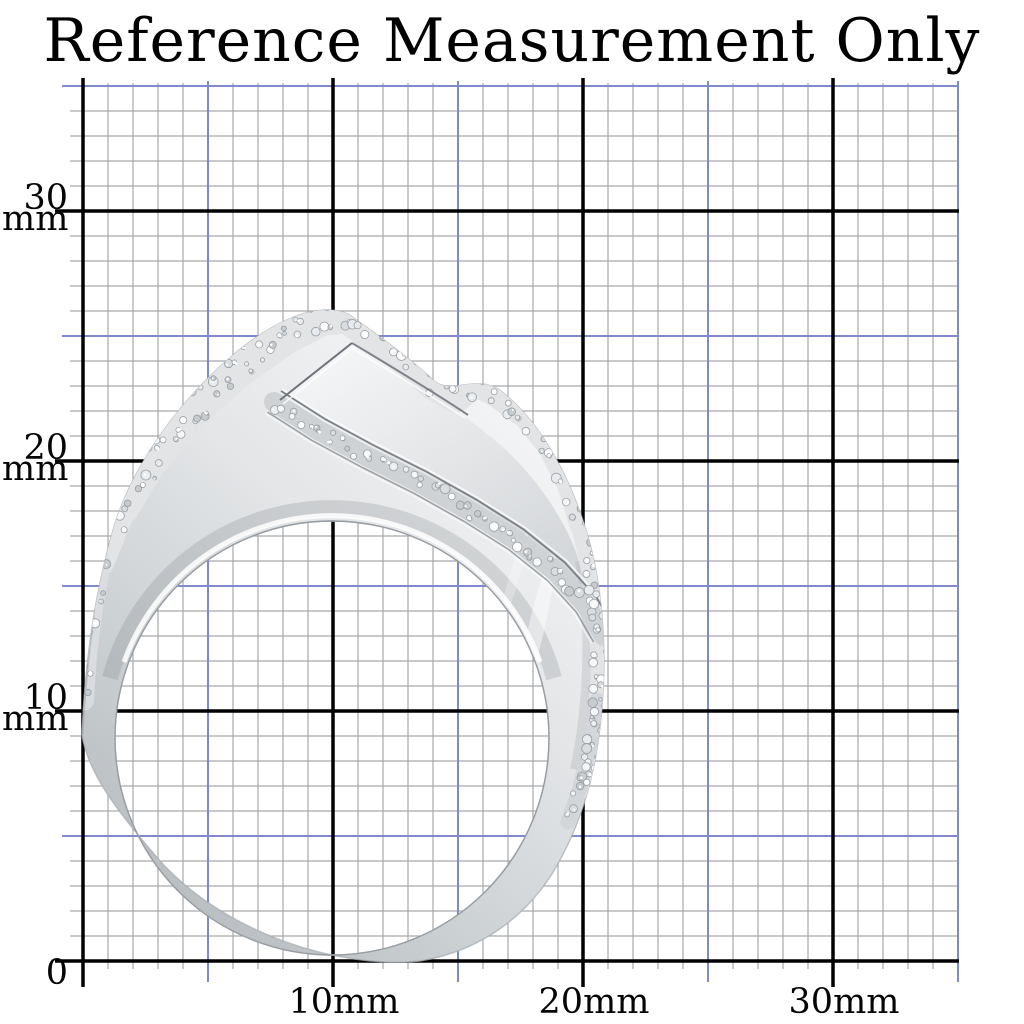  Describe the element at coordinates (35, 219) in the screenshot. I see `y-label-30-unit: mm` at that location.